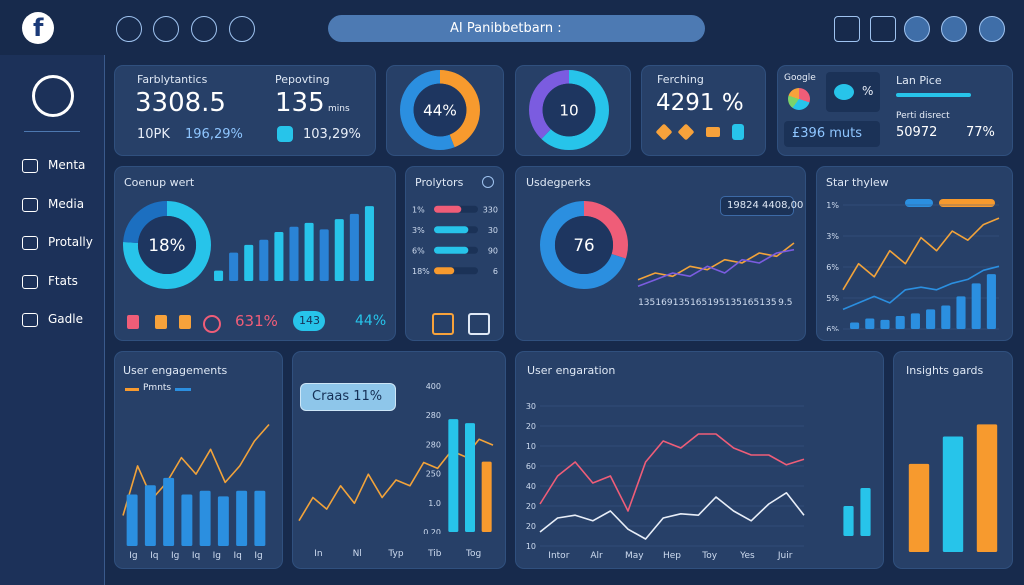  Describe the element at coordinates (433, 474) in the screenshot. I see `y-tick-label: 250` at that location.